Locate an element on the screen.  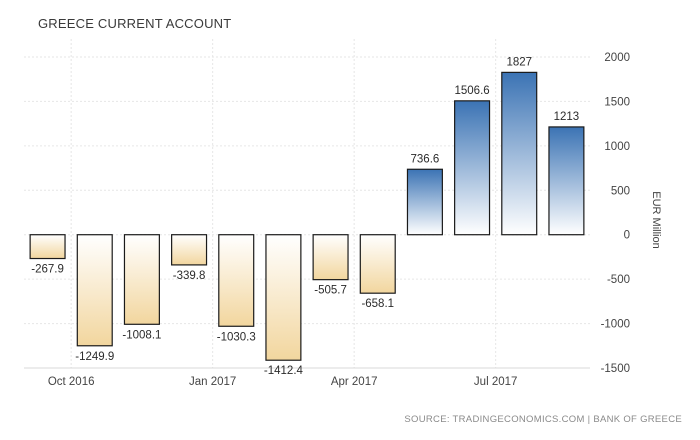
x-tick-label: Apr 2017 is located at coordinates (354, 382).